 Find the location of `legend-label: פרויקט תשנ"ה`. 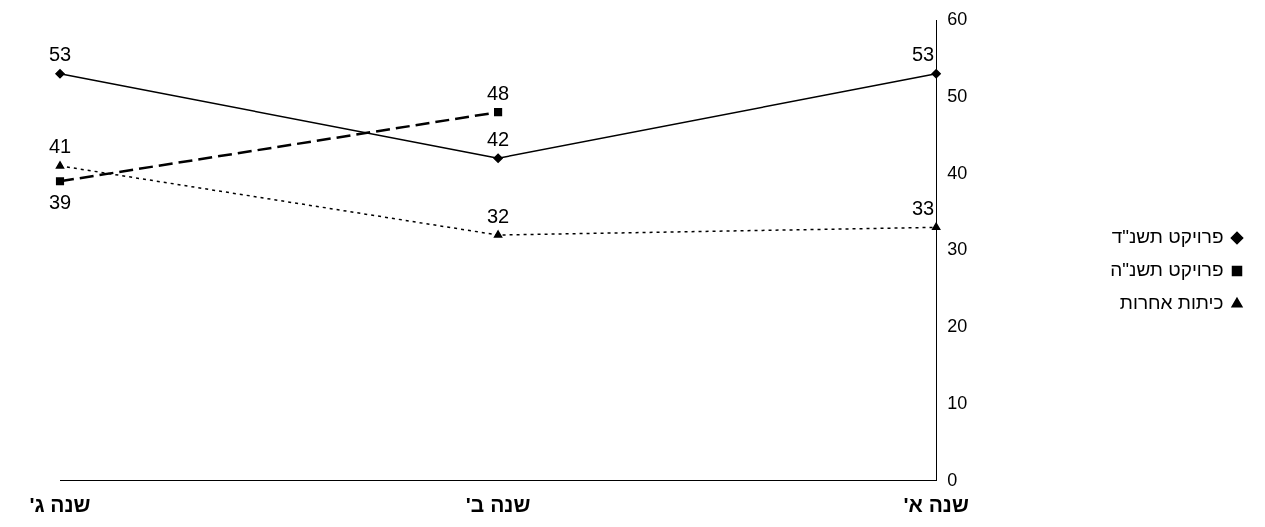

legend-label: פרויקט תשנ"ה is located at coordinates (1167, 270).